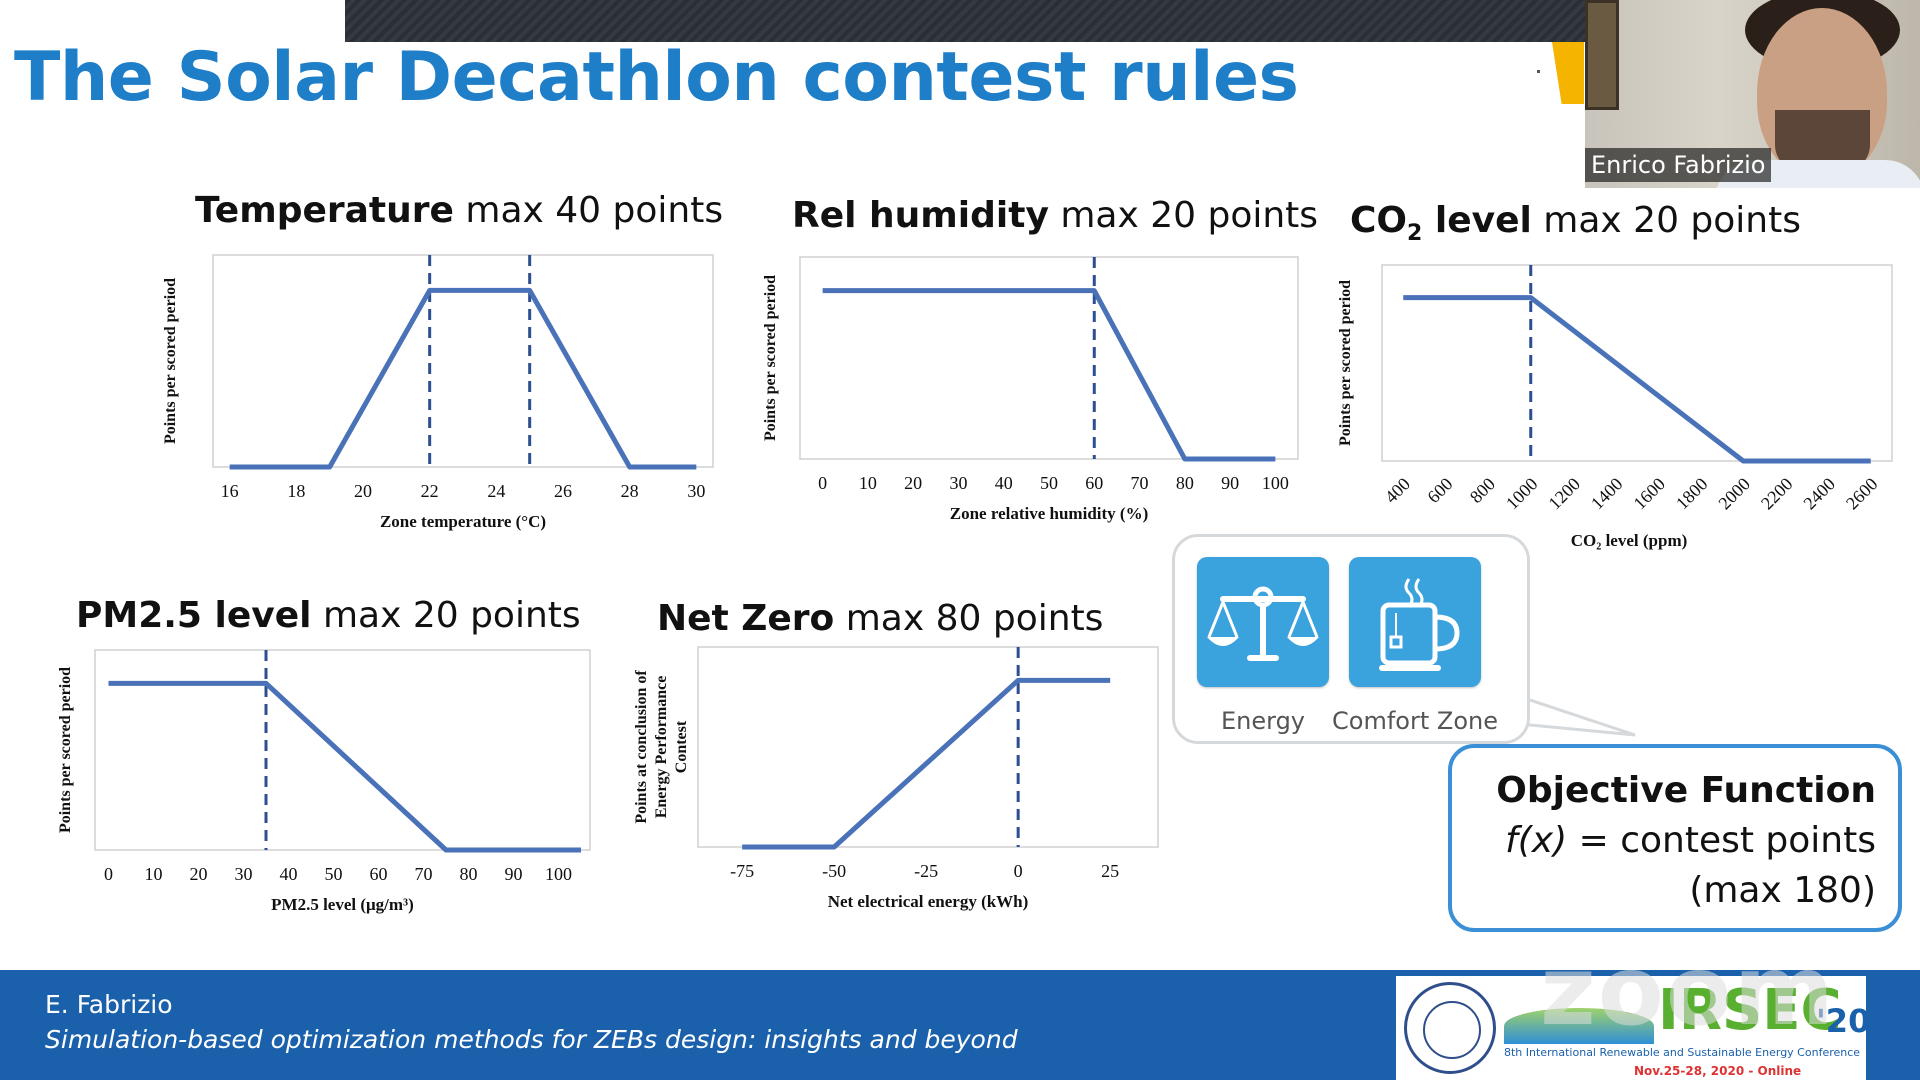  What do you see at coordinates (194, 615) in the screenshot?
I see `pm25-heading-bold: PM2.5 level` at bounding box center [194, 615].